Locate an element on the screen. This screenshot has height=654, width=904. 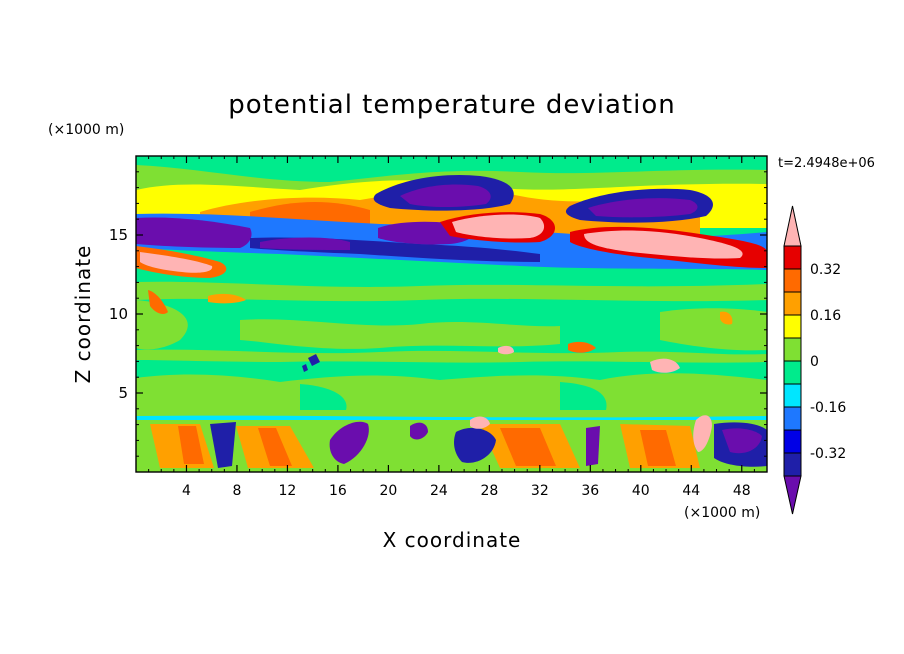
y-tick-label: 10 is located at coordinates (118, 314).